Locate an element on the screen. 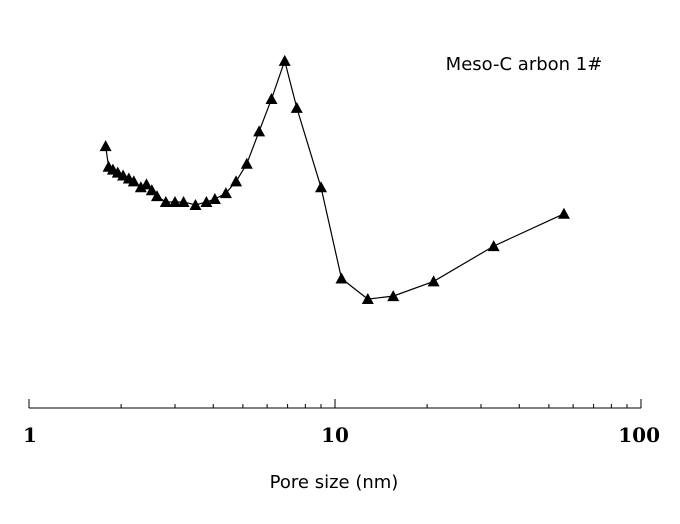 Image resolution: width=680 pixels, height=524 pixels. x-tick-label: 10 is located at coordinates (335, 435).